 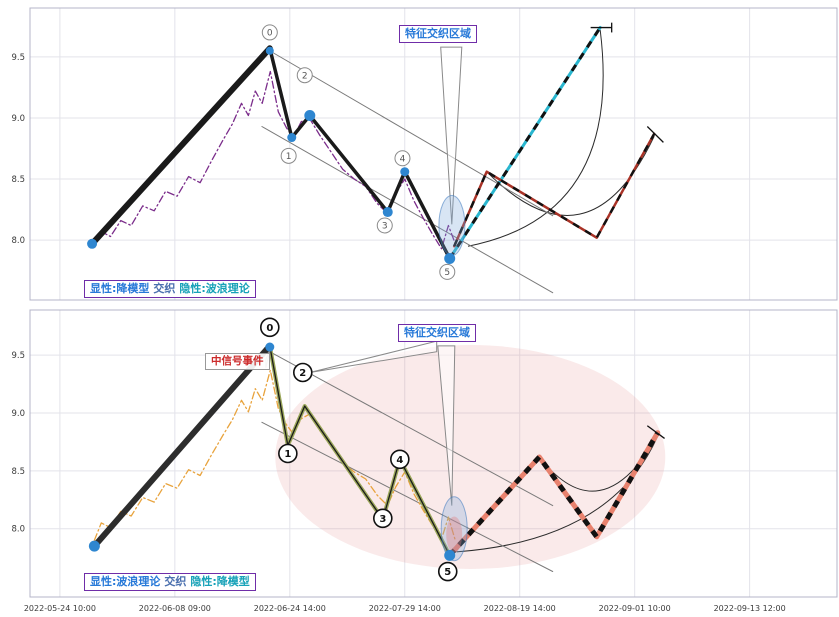 What do you see at coordinates (125, 581) in the screenshot?
I see `legend-bottom-explicit: 显性:波浪理论` at bounding box center [125, 581].